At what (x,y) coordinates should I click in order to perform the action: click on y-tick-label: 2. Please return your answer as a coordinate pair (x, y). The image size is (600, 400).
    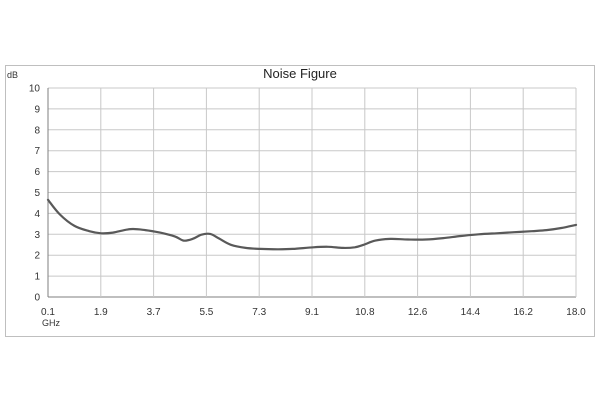
    Looking at the image, I should click on (37, 256).